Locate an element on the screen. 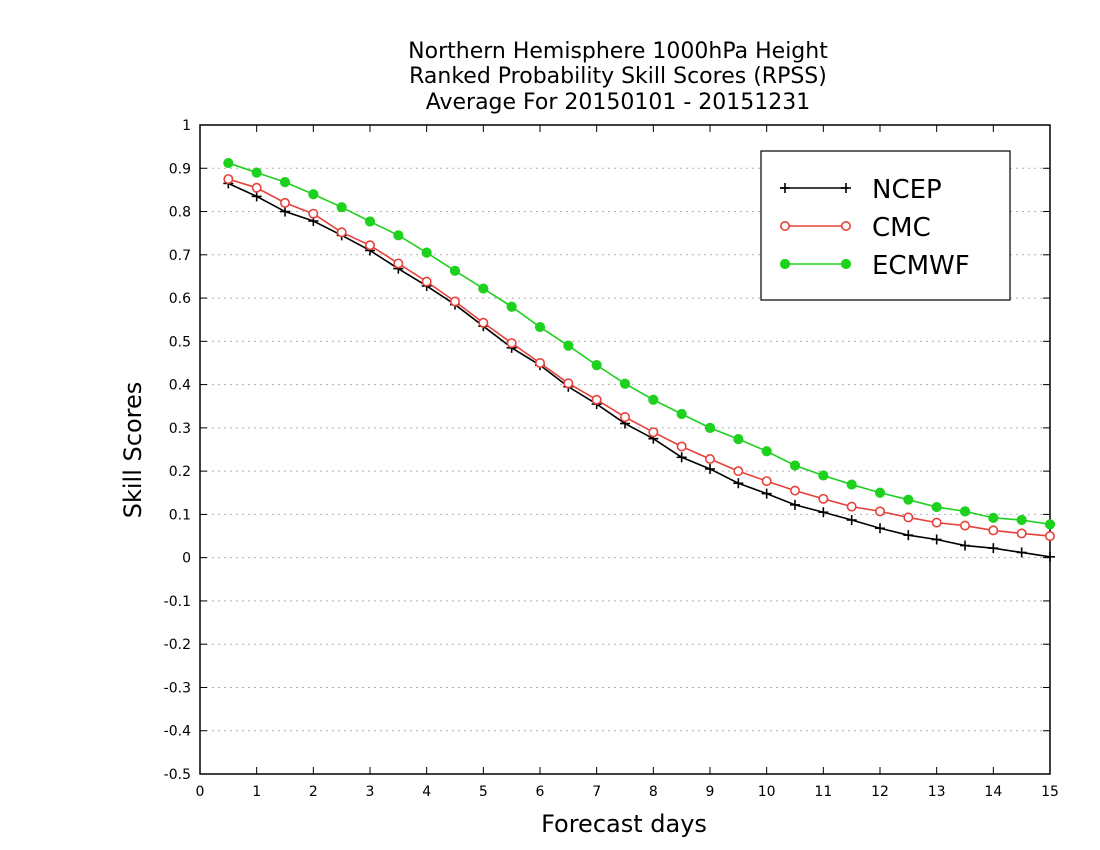  x-tick-label: 8 is located at coordinates (653, 792).